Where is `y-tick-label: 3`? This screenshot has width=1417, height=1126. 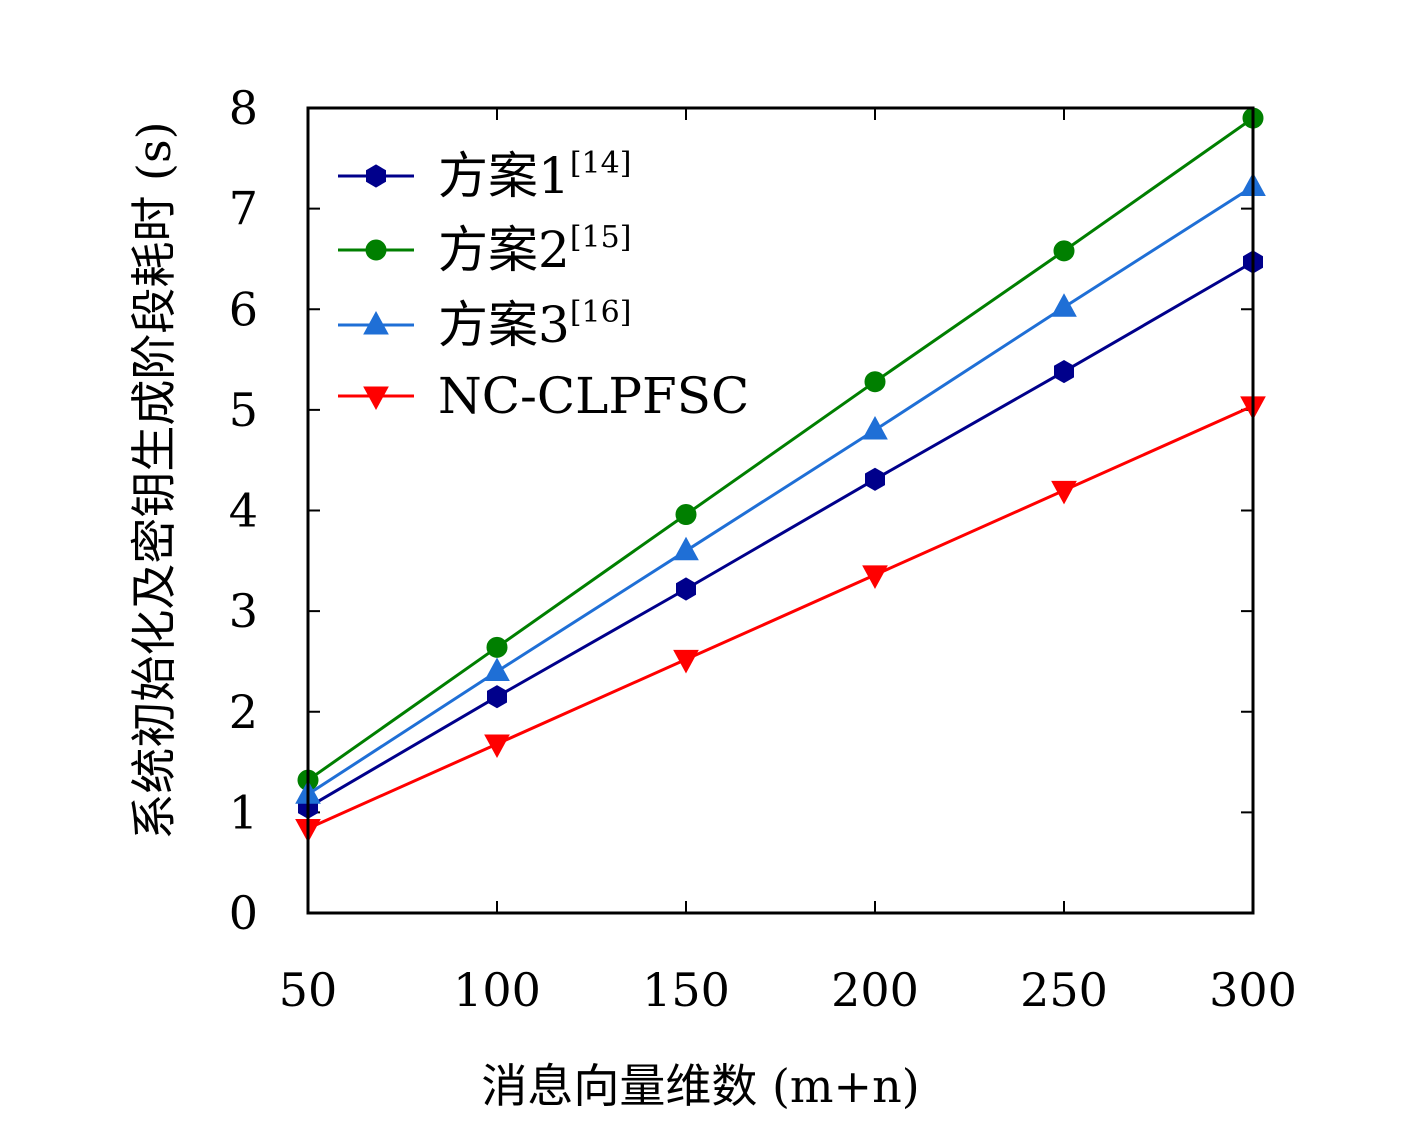 y-tick-label: 3 is located at coordinates (243, 611).